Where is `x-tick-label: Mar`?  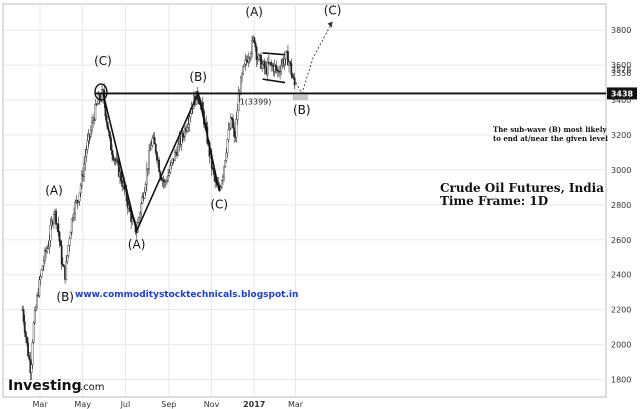 x-tick-label: Mar is located at coordinates (296, 404).